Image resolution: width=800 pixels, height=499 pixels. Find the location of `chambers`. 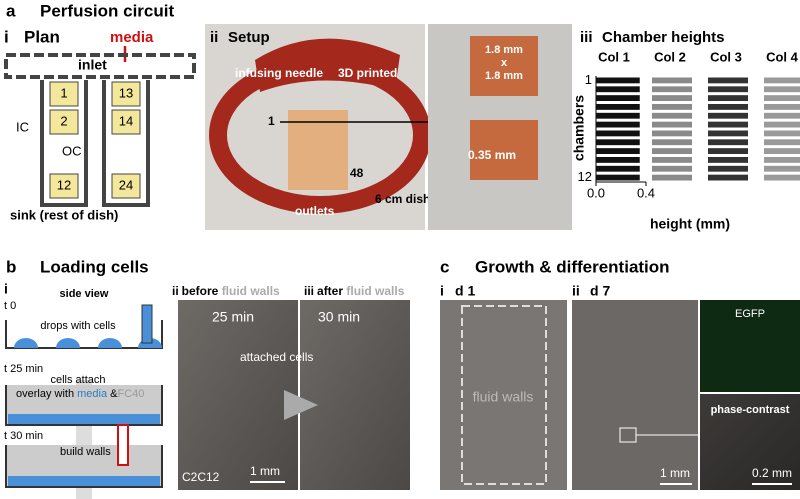

chambers is located at coordinates (95, 140).